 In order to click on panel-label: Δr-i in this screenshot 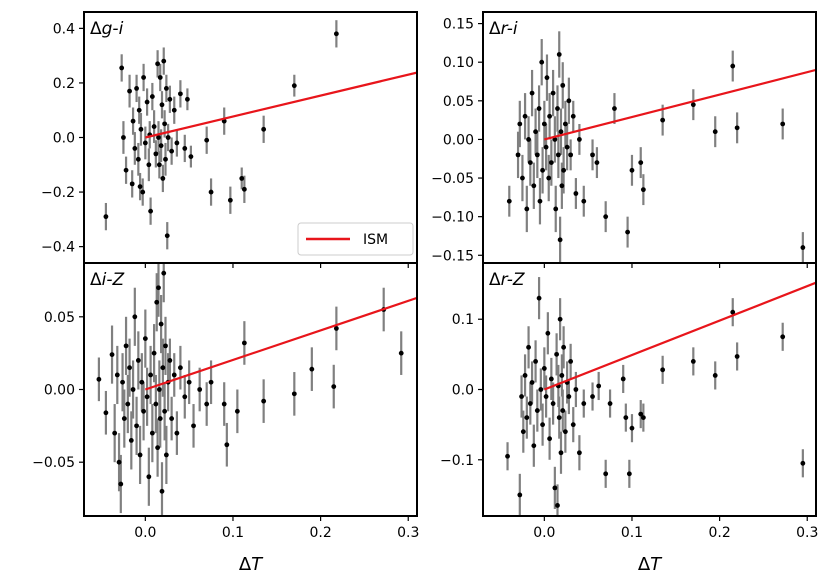, I will do `click(503, 29)`.